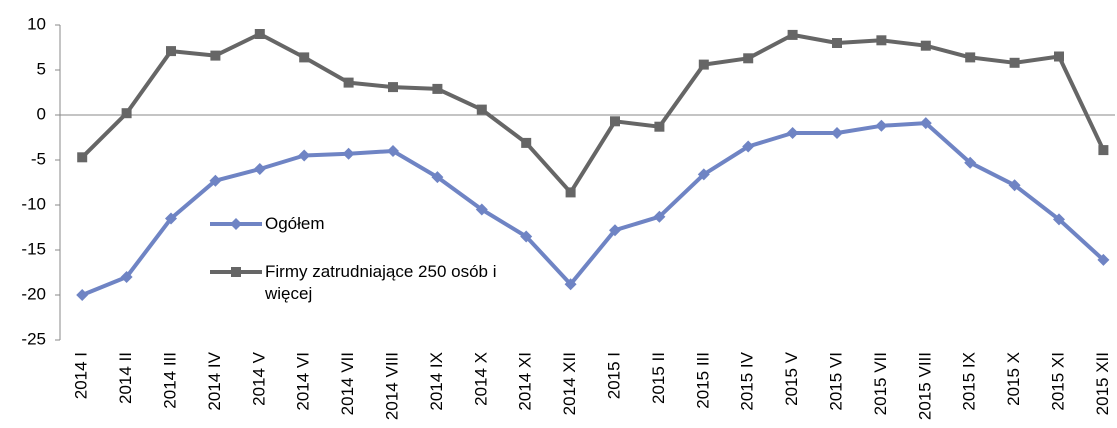 The image size is (1117, 428). I want to click on x-tick-label: 2014 III, so click(169, 380).